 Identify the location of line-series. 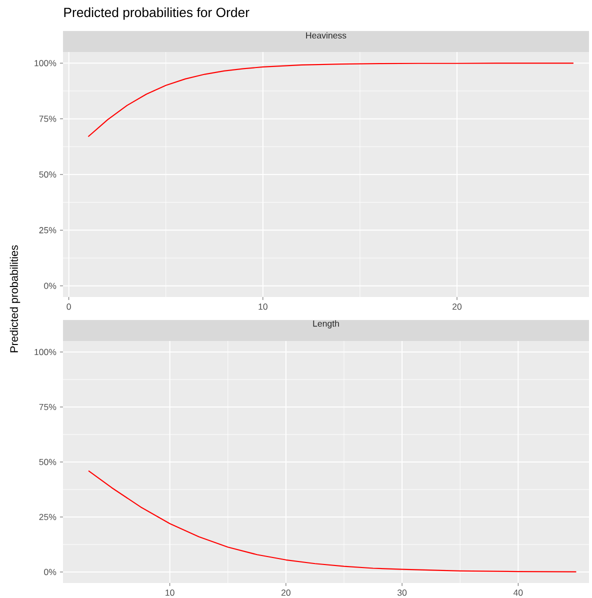
(332, 521).